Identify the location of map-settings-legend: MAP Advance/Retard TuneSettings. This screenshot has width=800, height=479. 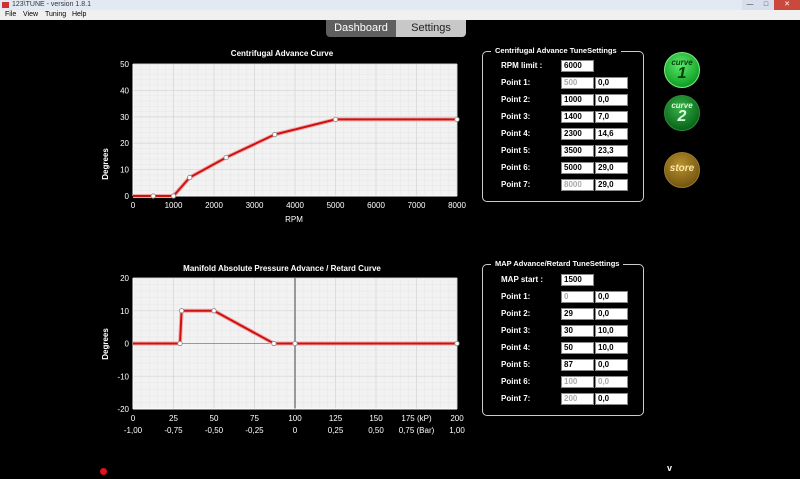
(557, 263).